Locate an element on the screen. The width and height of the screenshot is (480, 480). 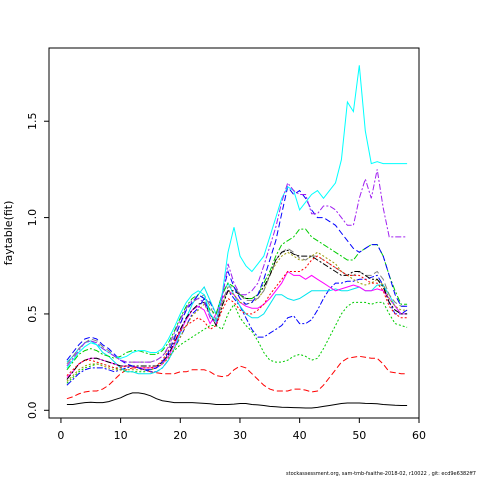
x-tick-label: 20 is located at coordinates (180, 435).